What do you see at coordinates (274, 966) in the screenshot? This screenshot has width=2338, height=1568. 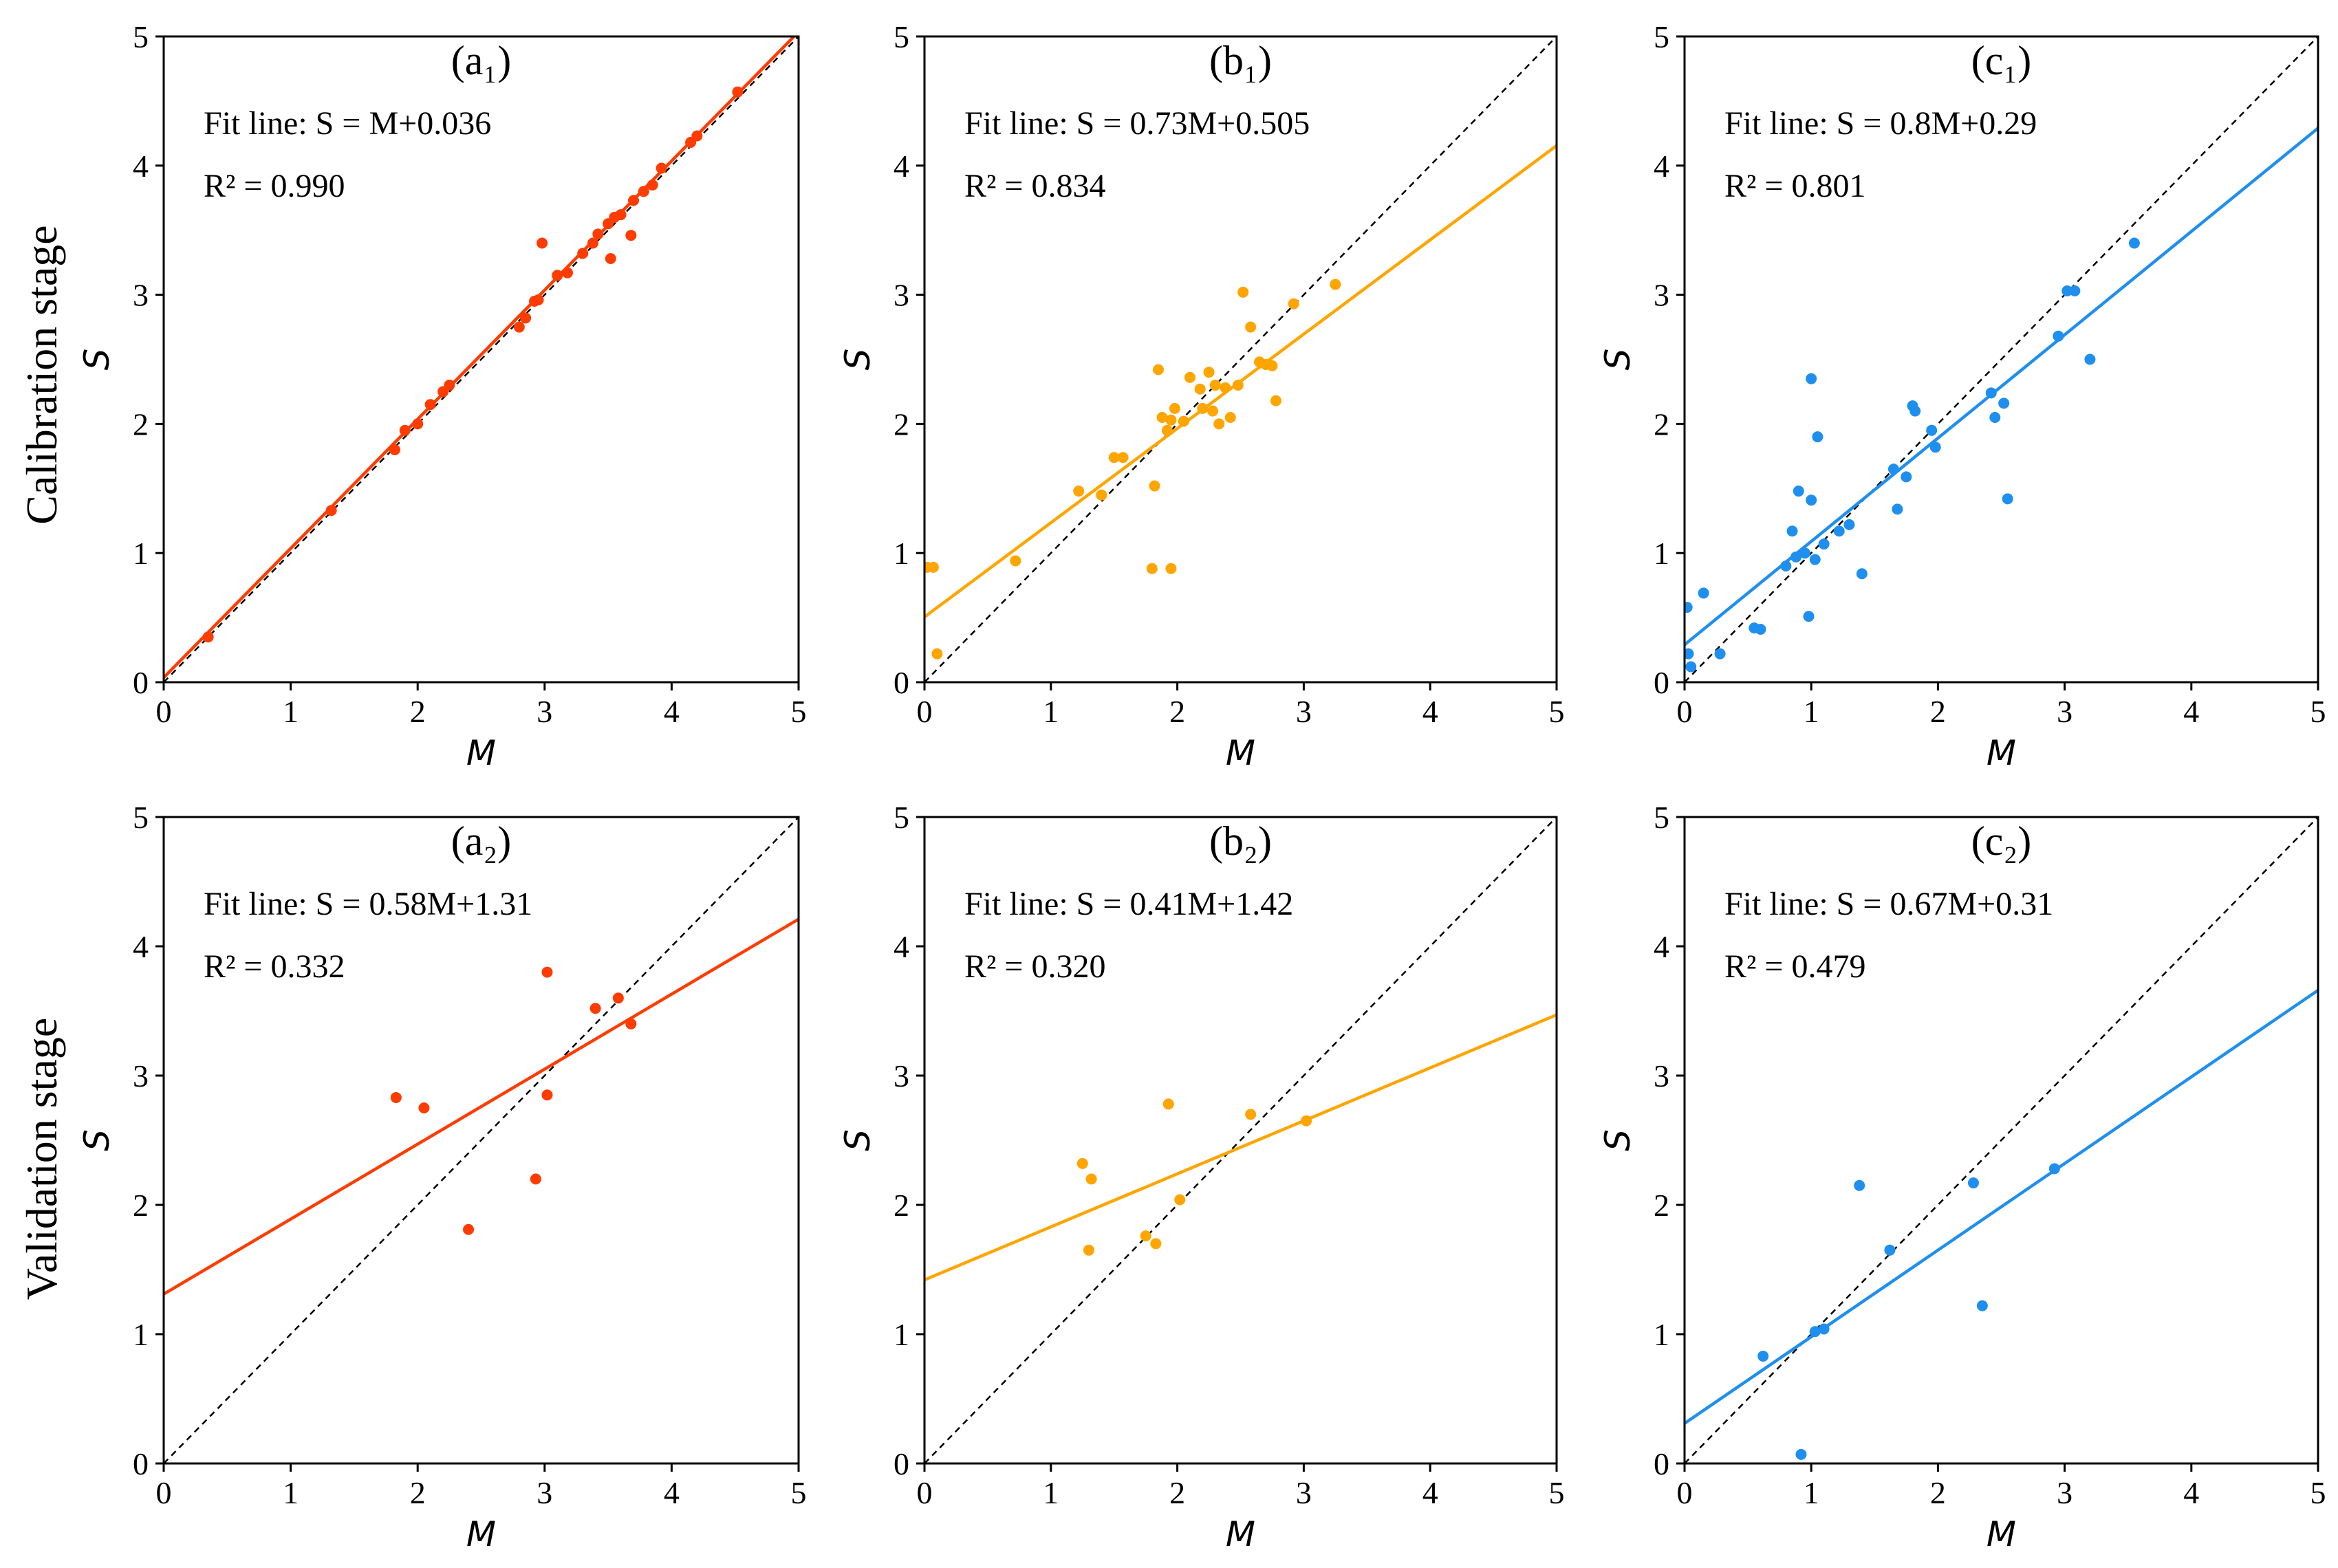 I see `r-squared-value: R² = 0.332` at bounding box center [274, 966].